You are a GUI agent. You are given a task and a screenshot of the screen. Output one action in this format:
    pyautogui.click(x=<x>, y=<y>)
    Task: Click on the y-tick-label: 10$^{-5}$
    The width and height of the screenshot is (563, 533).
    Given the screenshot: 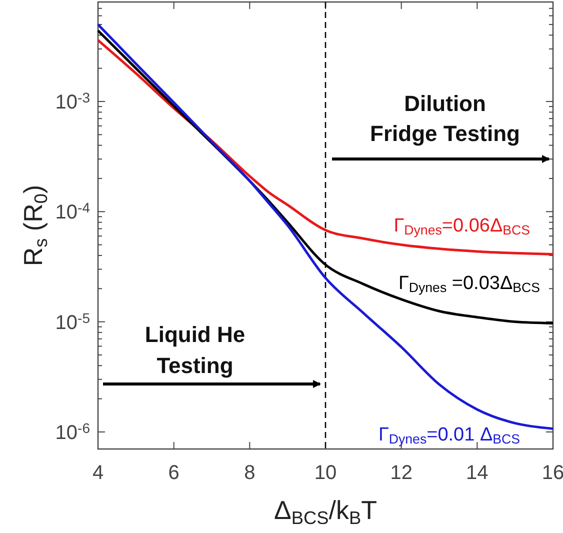 What is the action you would take?
    pyautogui.click(x=72, y=322)
    